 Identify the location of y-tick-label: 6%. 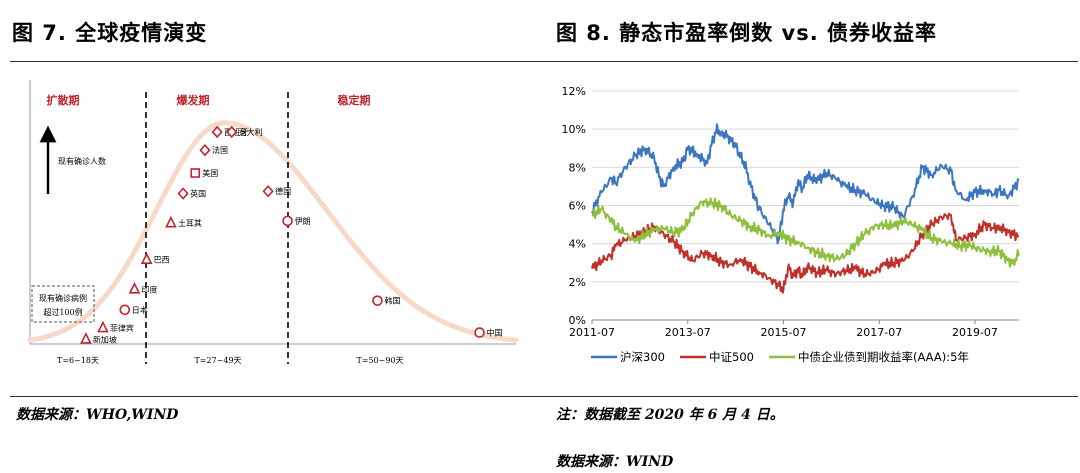
(577, 206).